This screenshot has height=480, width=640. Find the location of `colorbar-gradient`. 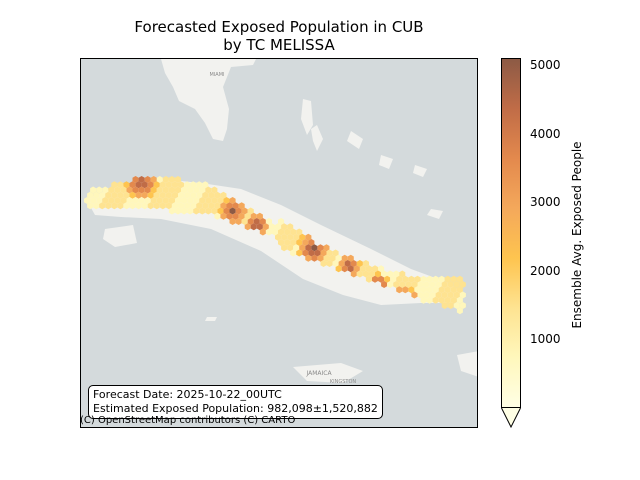

colorbar-gradient is located at coordinates (511, 233).